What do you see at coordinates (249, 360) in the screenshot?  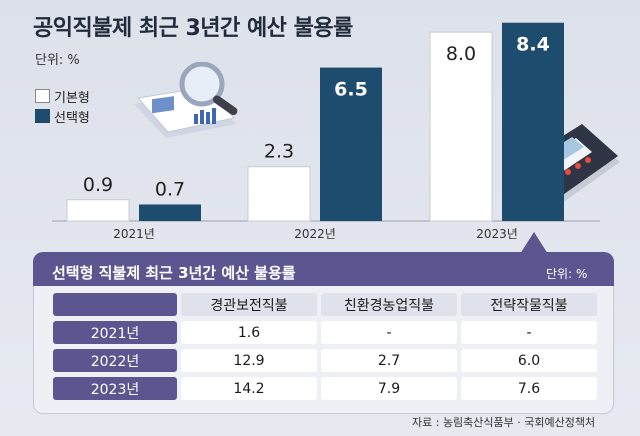 I see `table-cell: 12.9` at bounding box center [249, 360].